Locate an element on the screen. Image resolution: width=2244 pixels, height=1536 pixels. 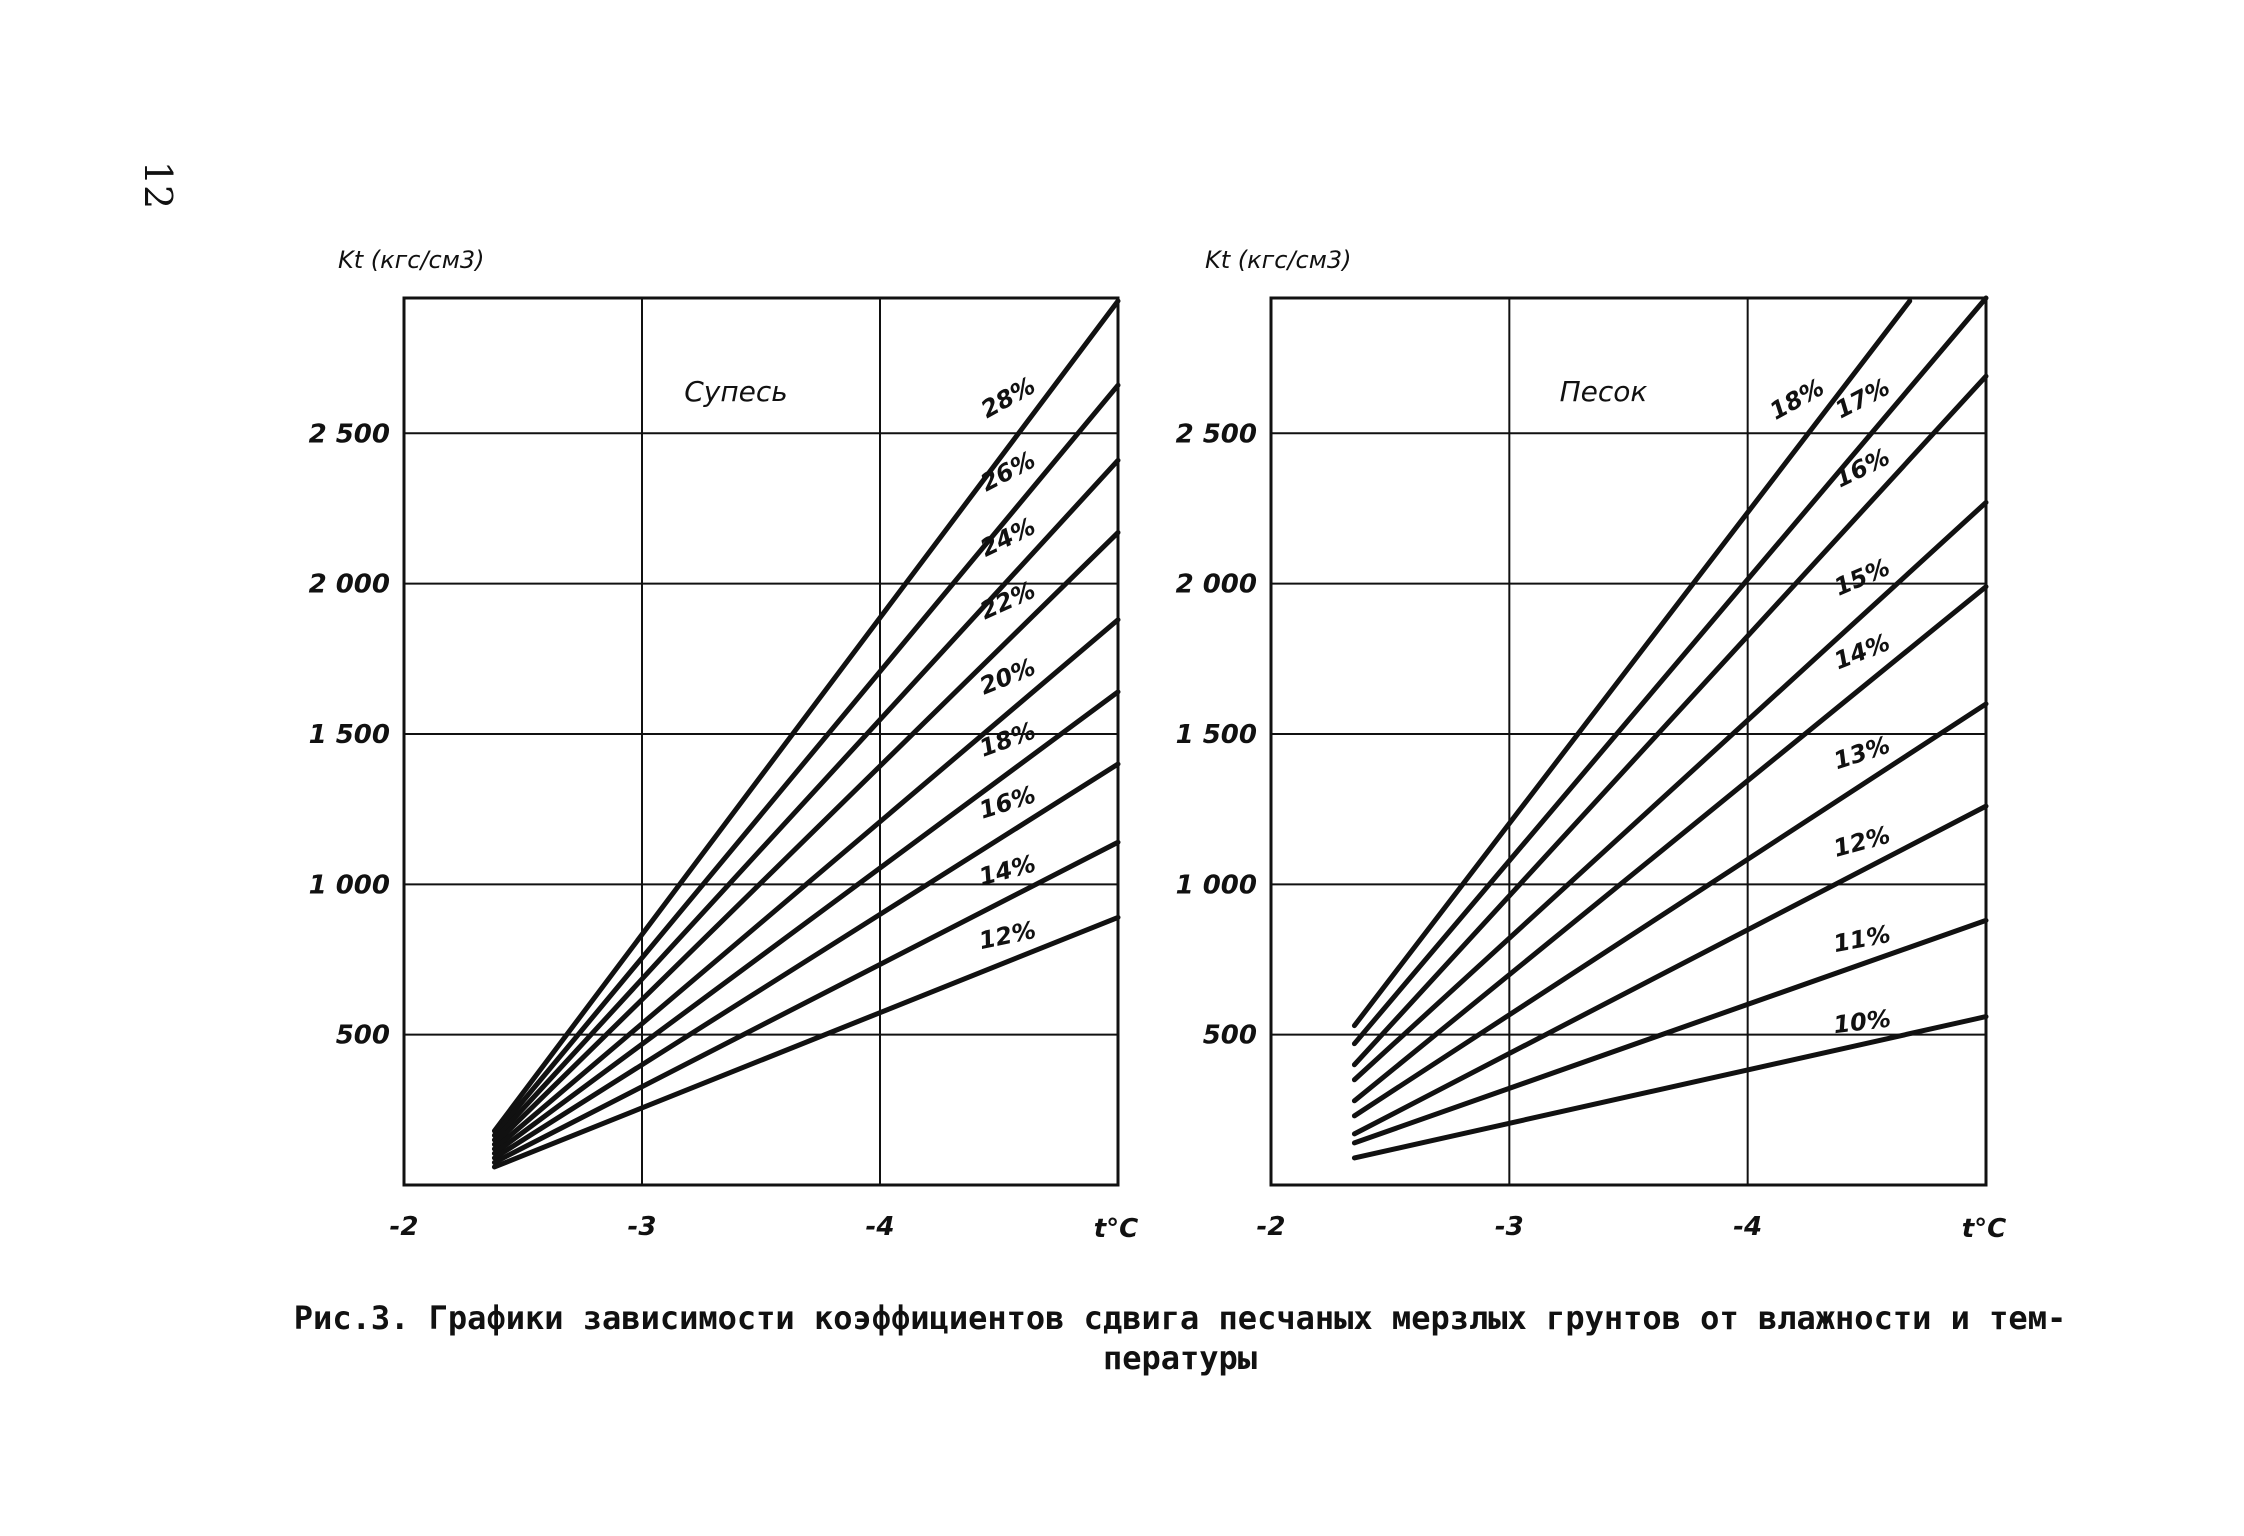
chart-2-x-tick-label-1: -2 is located at coordinates (1271, 1227).